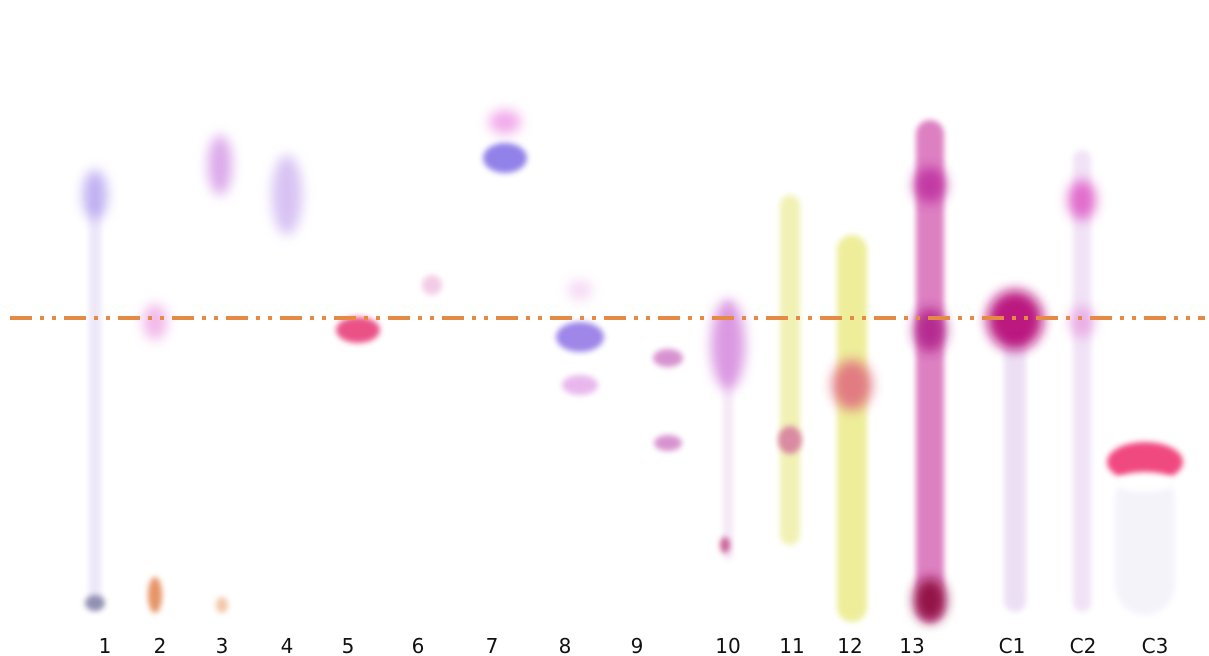 This screenshot has width=1209, height=656. Describe the element at coordinates (1083, 645) in the screenshot. I see `lane-label: C2` at that location.